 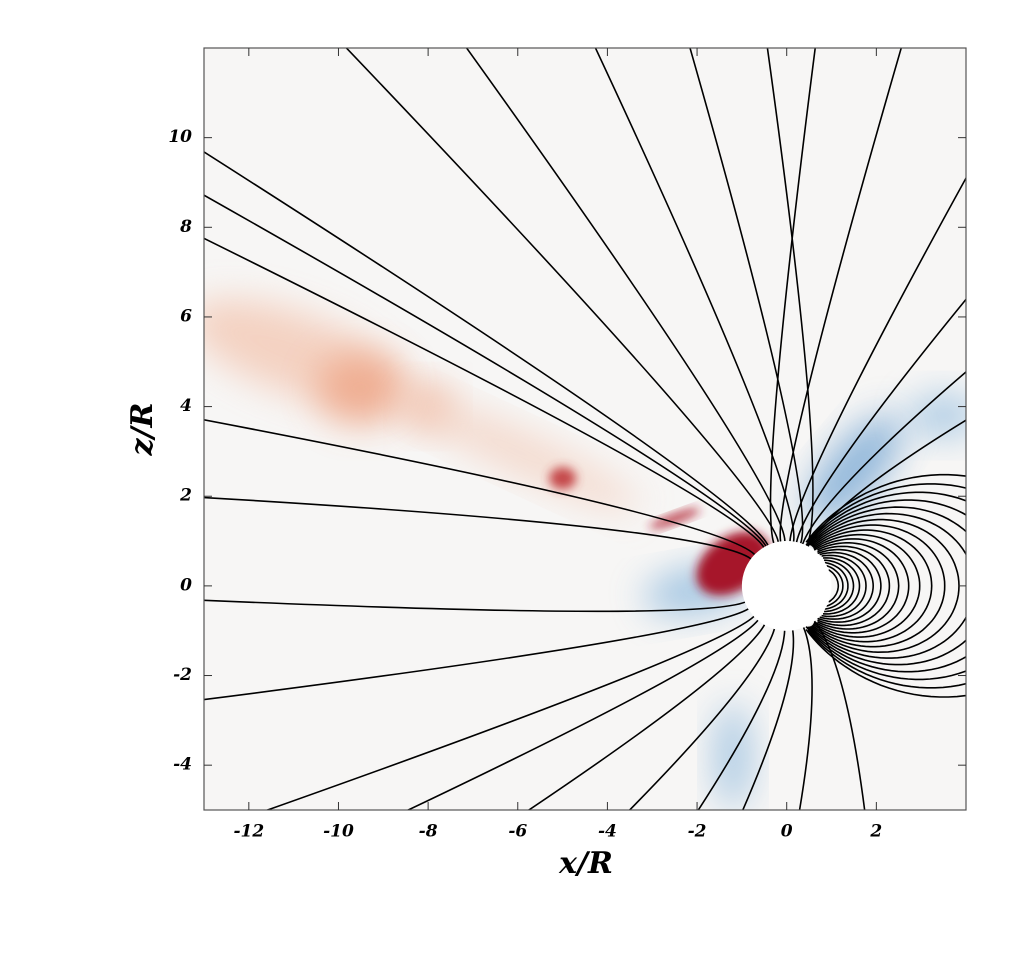 What do you see at coordinates (186, 585) in the screenshot?
I see `y-tick-label: 0` at bounding box center [186, 585].